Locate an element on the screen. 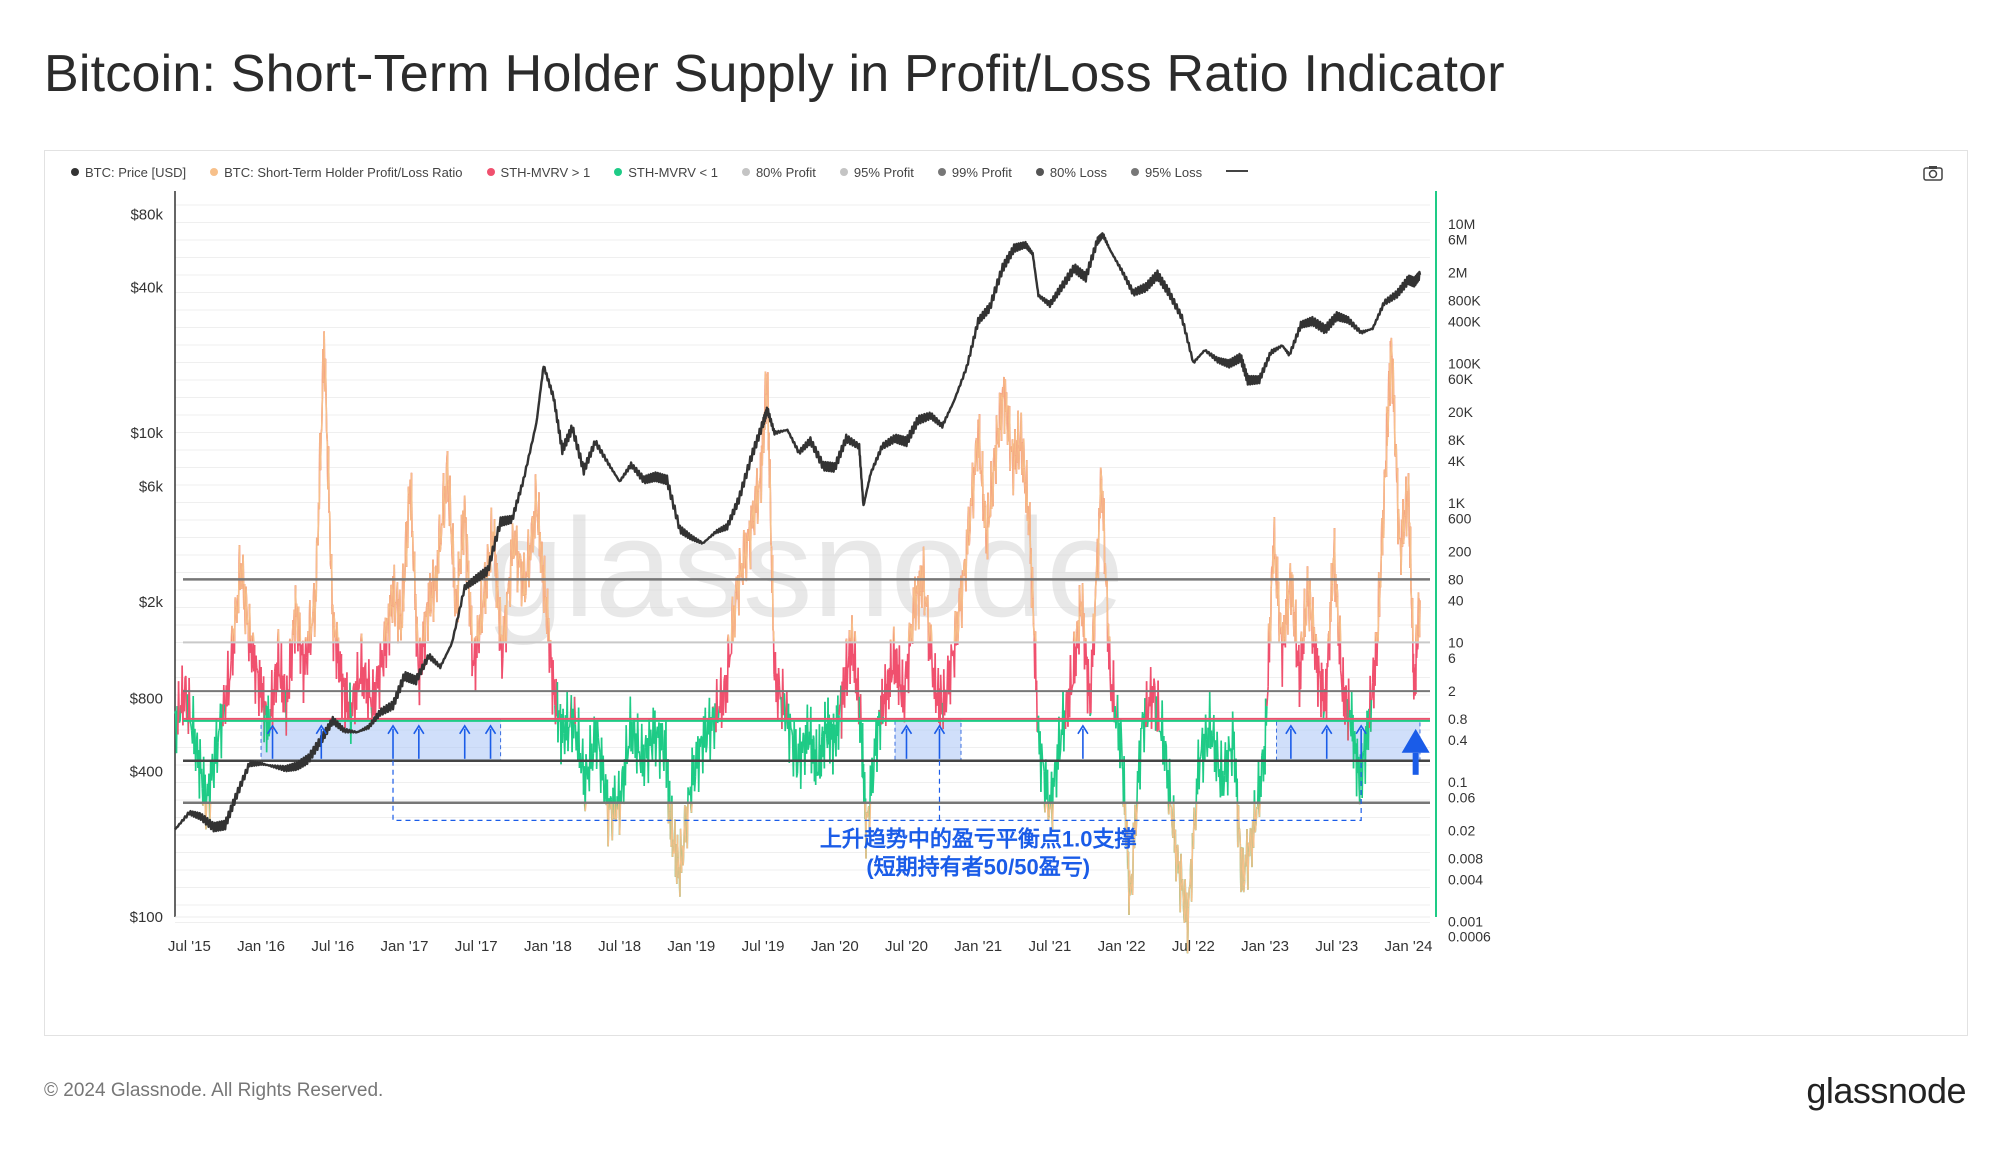 Image resolution: width=2000 pixels, height=1152 pixels. glassnode-logo: glassnode is located at coordinates (1886, 1090).